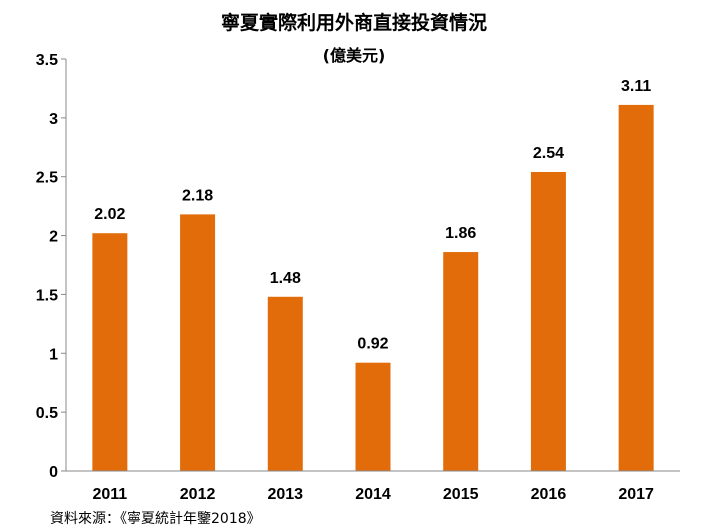 The image size is (708, 531). I want to click on bar-2011, so click(110, 352).